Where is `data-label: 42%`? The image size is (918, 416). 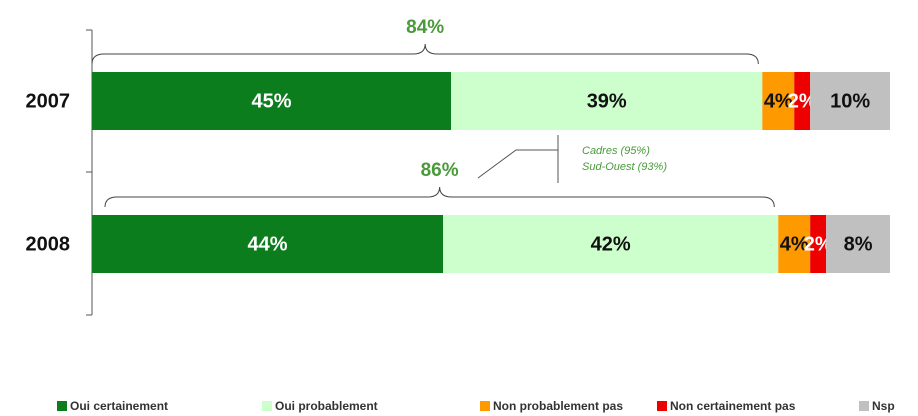 data-label: 42% is located at coordinates (611, 244).